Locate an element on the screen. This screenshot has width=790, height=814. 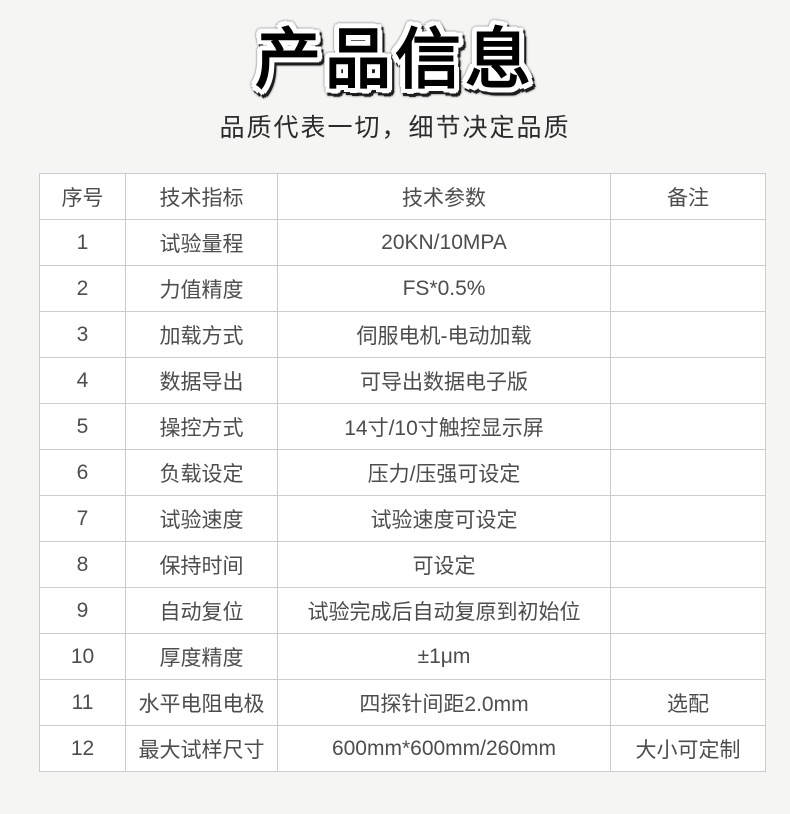
cell-parameter: 可导出数据电子版 is located at coordinates (444, 380).